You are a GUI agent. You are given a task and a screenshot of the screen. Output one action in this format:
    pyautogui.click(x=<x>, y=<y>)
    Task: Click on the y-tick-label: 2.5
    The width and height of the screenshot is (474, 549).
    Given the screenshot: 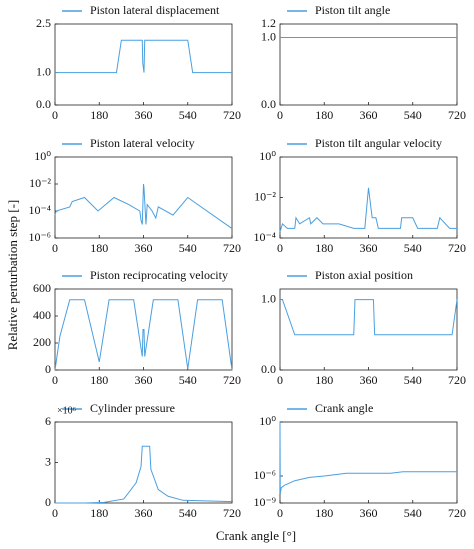 What is the action you would take?
    pyautogui.click(x=43, y=23)
    